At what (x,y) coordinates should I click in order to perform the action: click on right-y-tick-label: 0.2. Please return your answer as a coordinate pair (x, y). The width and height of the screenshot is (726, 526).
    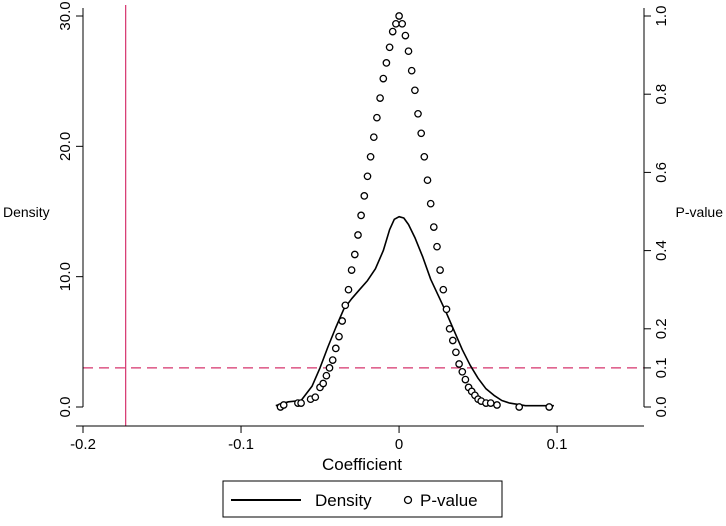
    Looking at the image, I should click on (661, 328).